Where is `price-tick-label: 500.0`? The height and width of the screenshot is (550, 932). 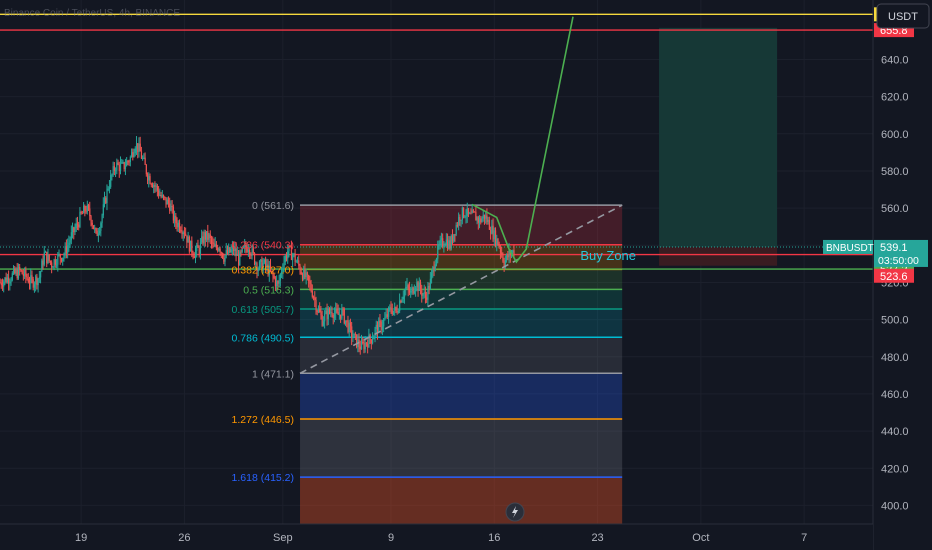 price-tick-label: 500.0 is located at coordinates (895, 321).